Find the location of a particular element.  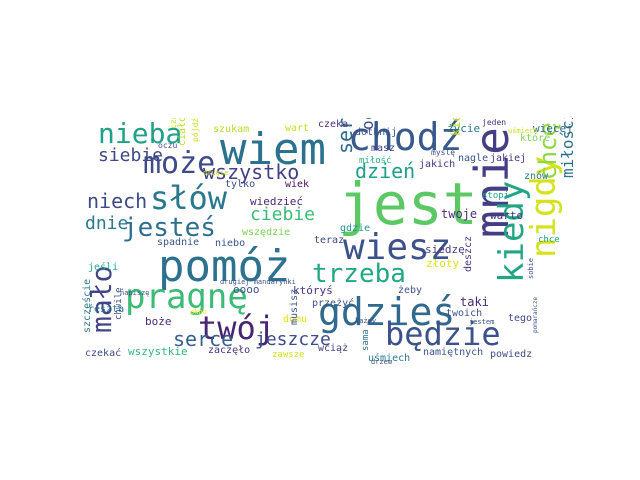

word-szukam: szukam is located at coordinates (231, 129).